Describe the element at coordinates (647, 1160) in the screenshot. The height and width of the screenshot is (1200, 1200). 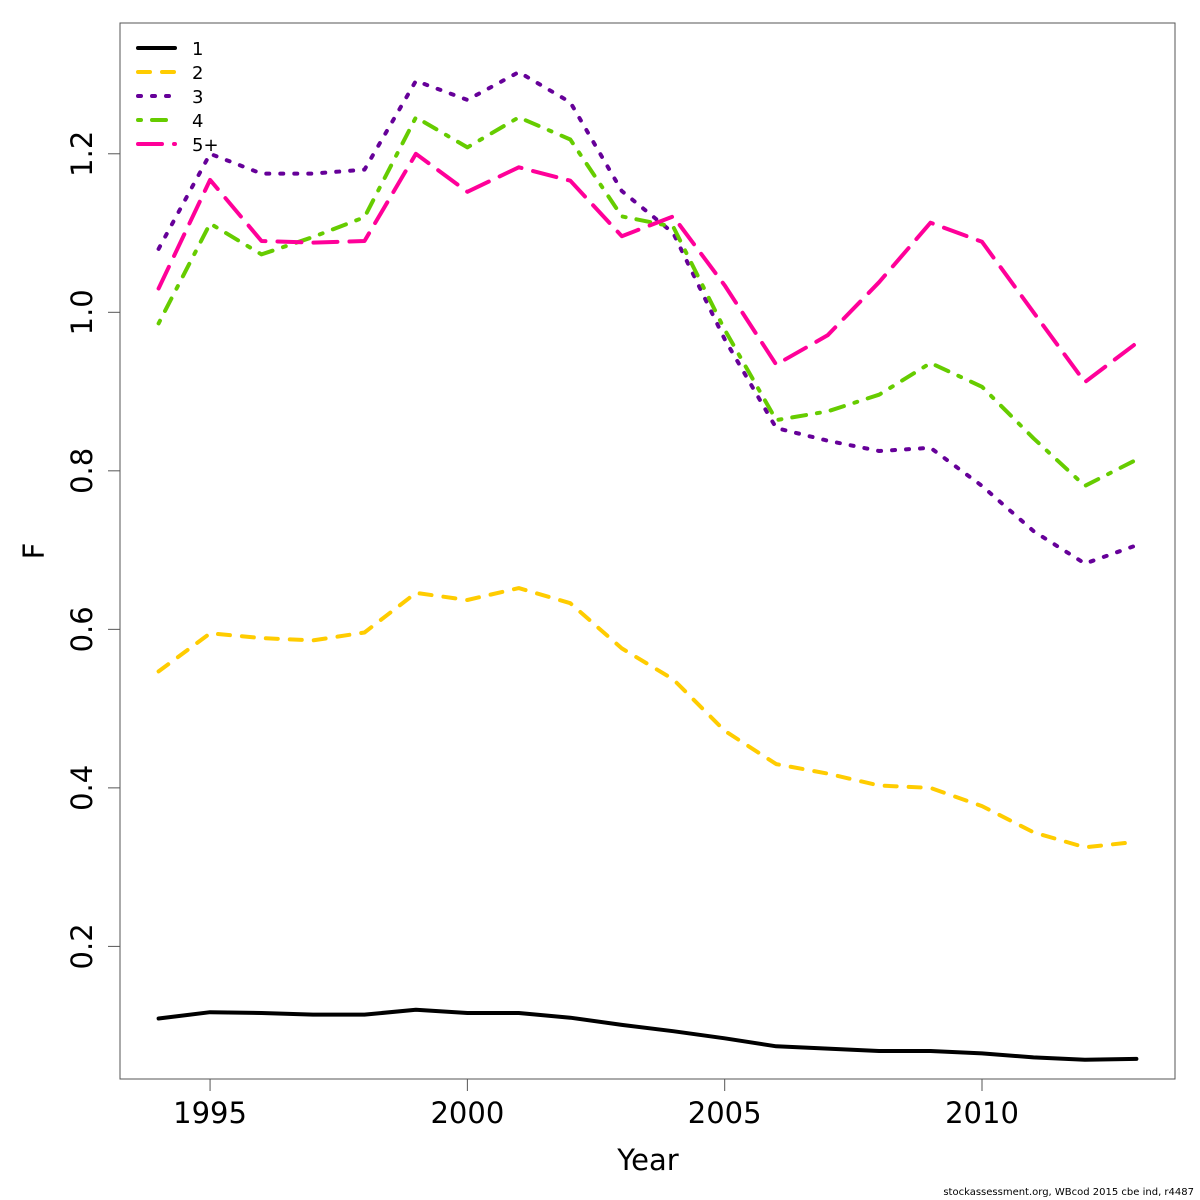
I see `x-axis-title: Year` at that location.